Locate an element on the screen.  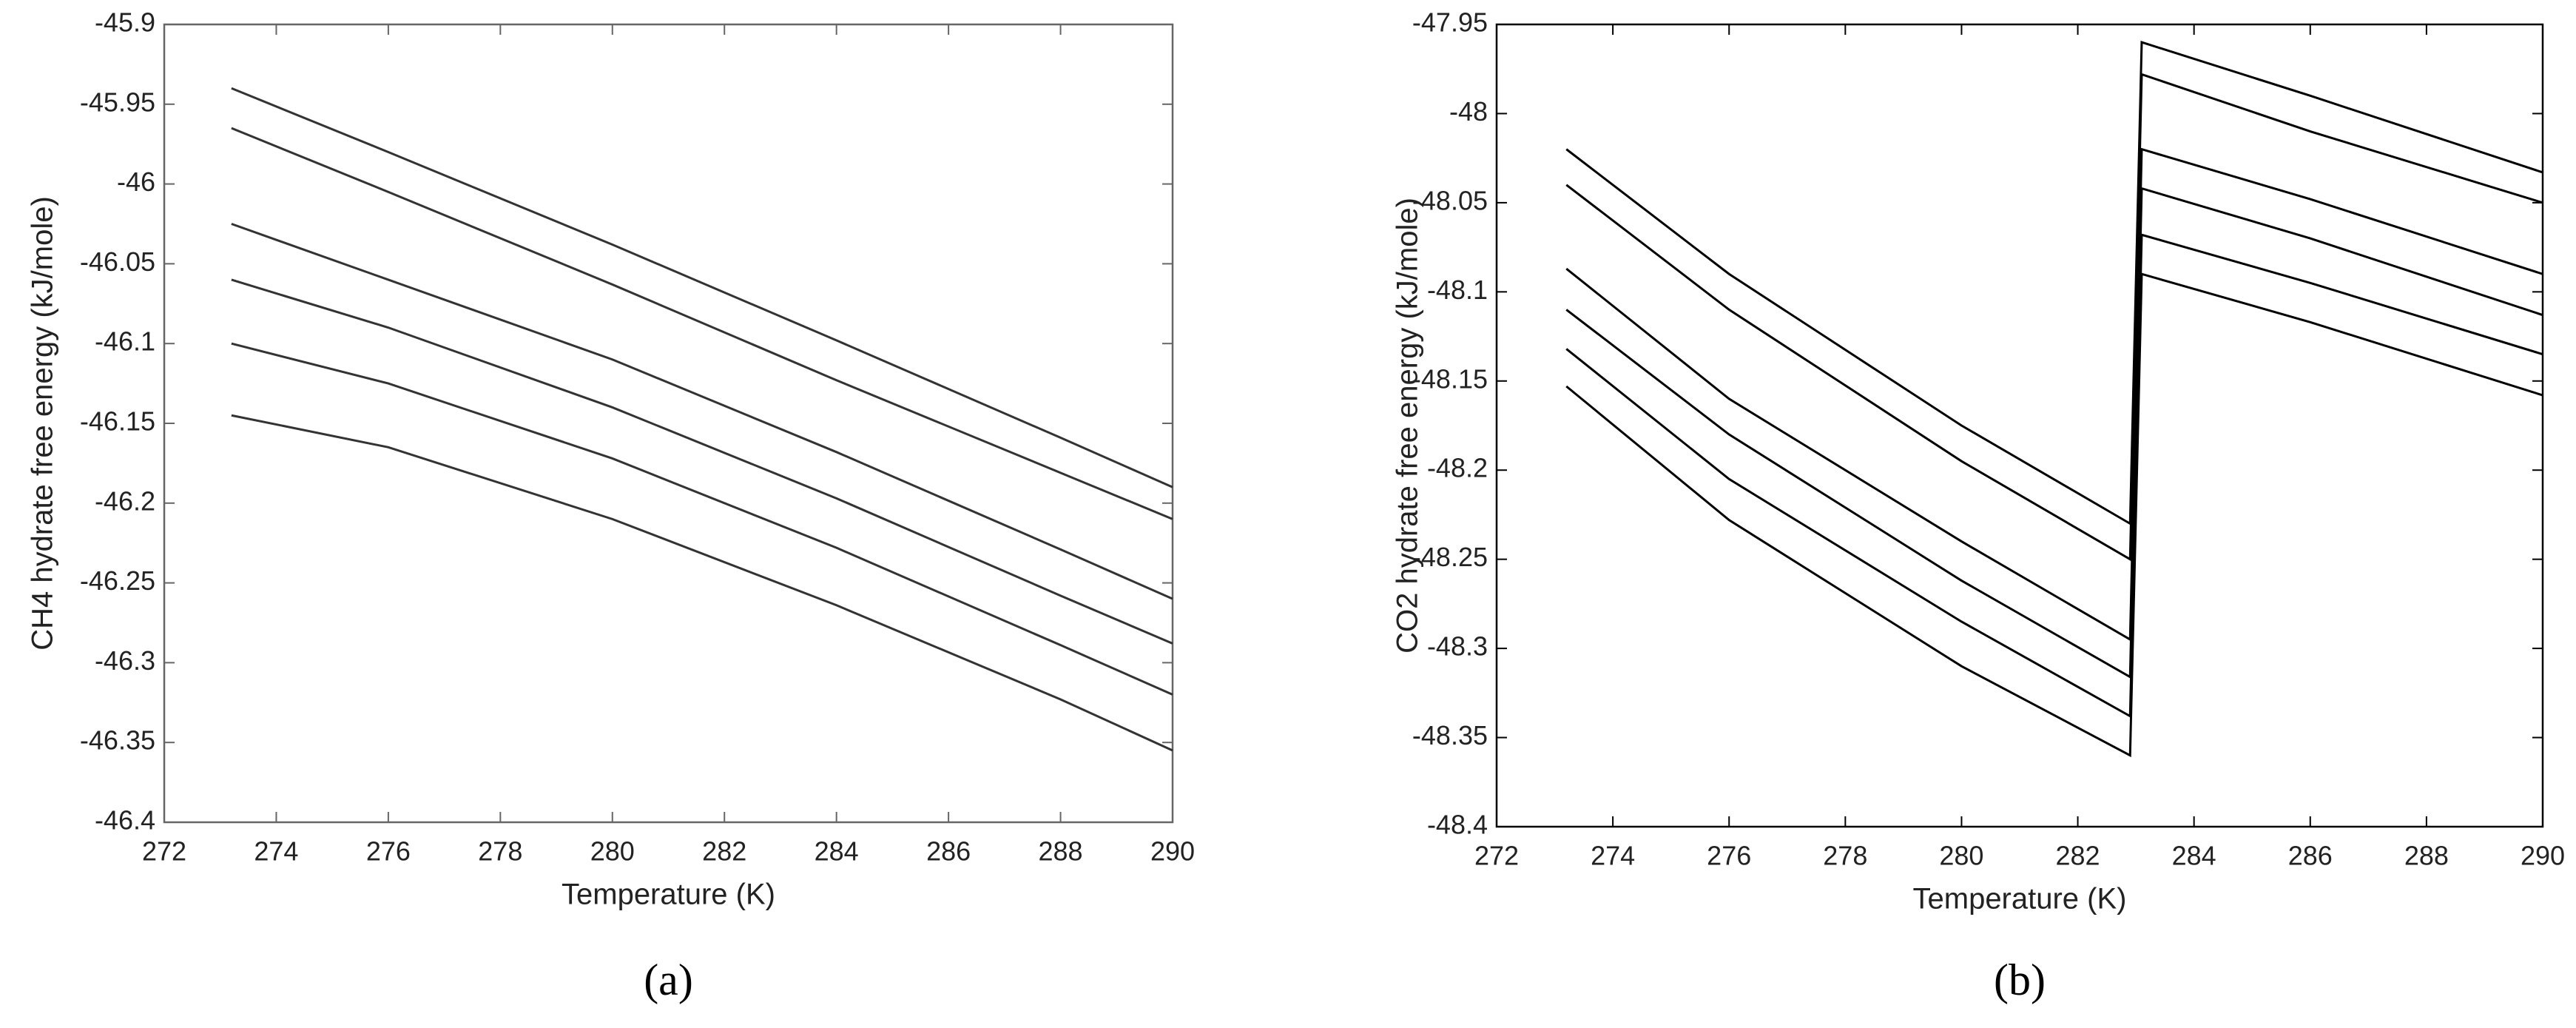
y-tick-label: -45.95 is located at coordinates (117, 102).